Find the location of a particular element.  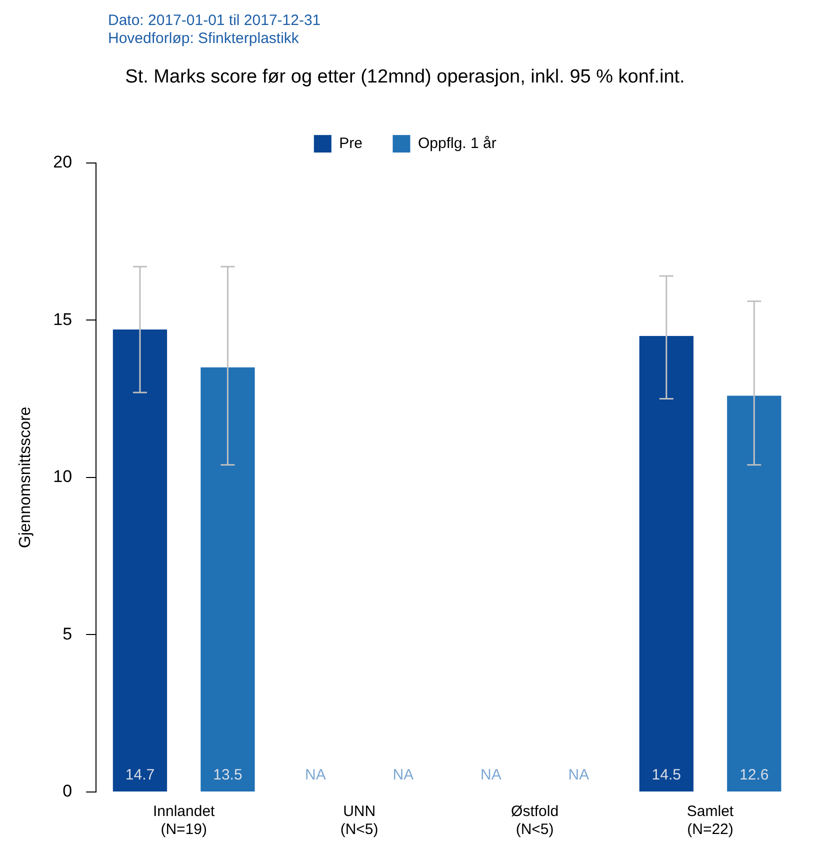

x-tick-label: Samlet (N=22) is located at coordinates (710, 820).